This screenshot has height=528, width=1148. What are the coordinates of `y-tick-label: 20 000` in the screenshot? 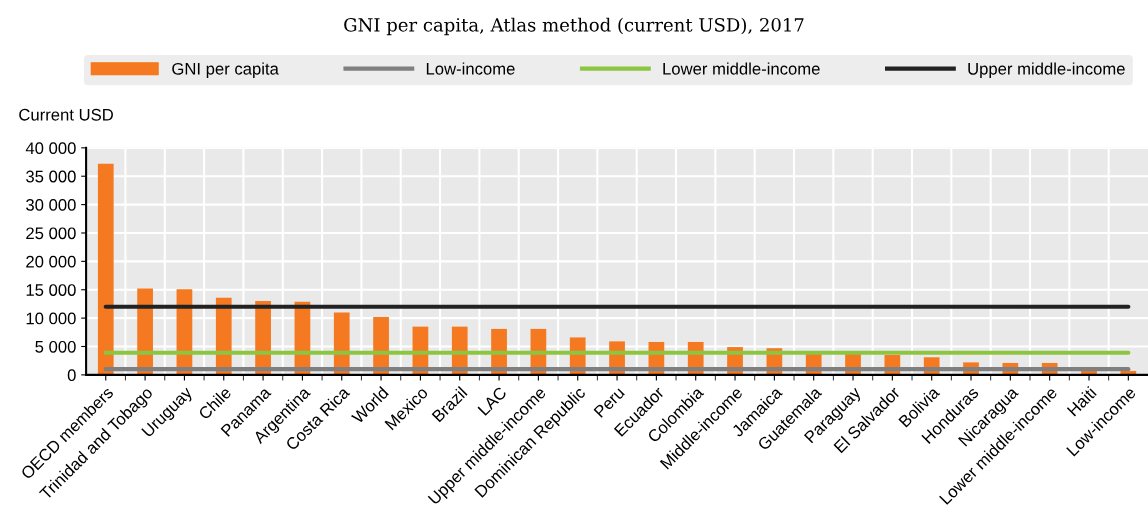 It's located at (51, 261).